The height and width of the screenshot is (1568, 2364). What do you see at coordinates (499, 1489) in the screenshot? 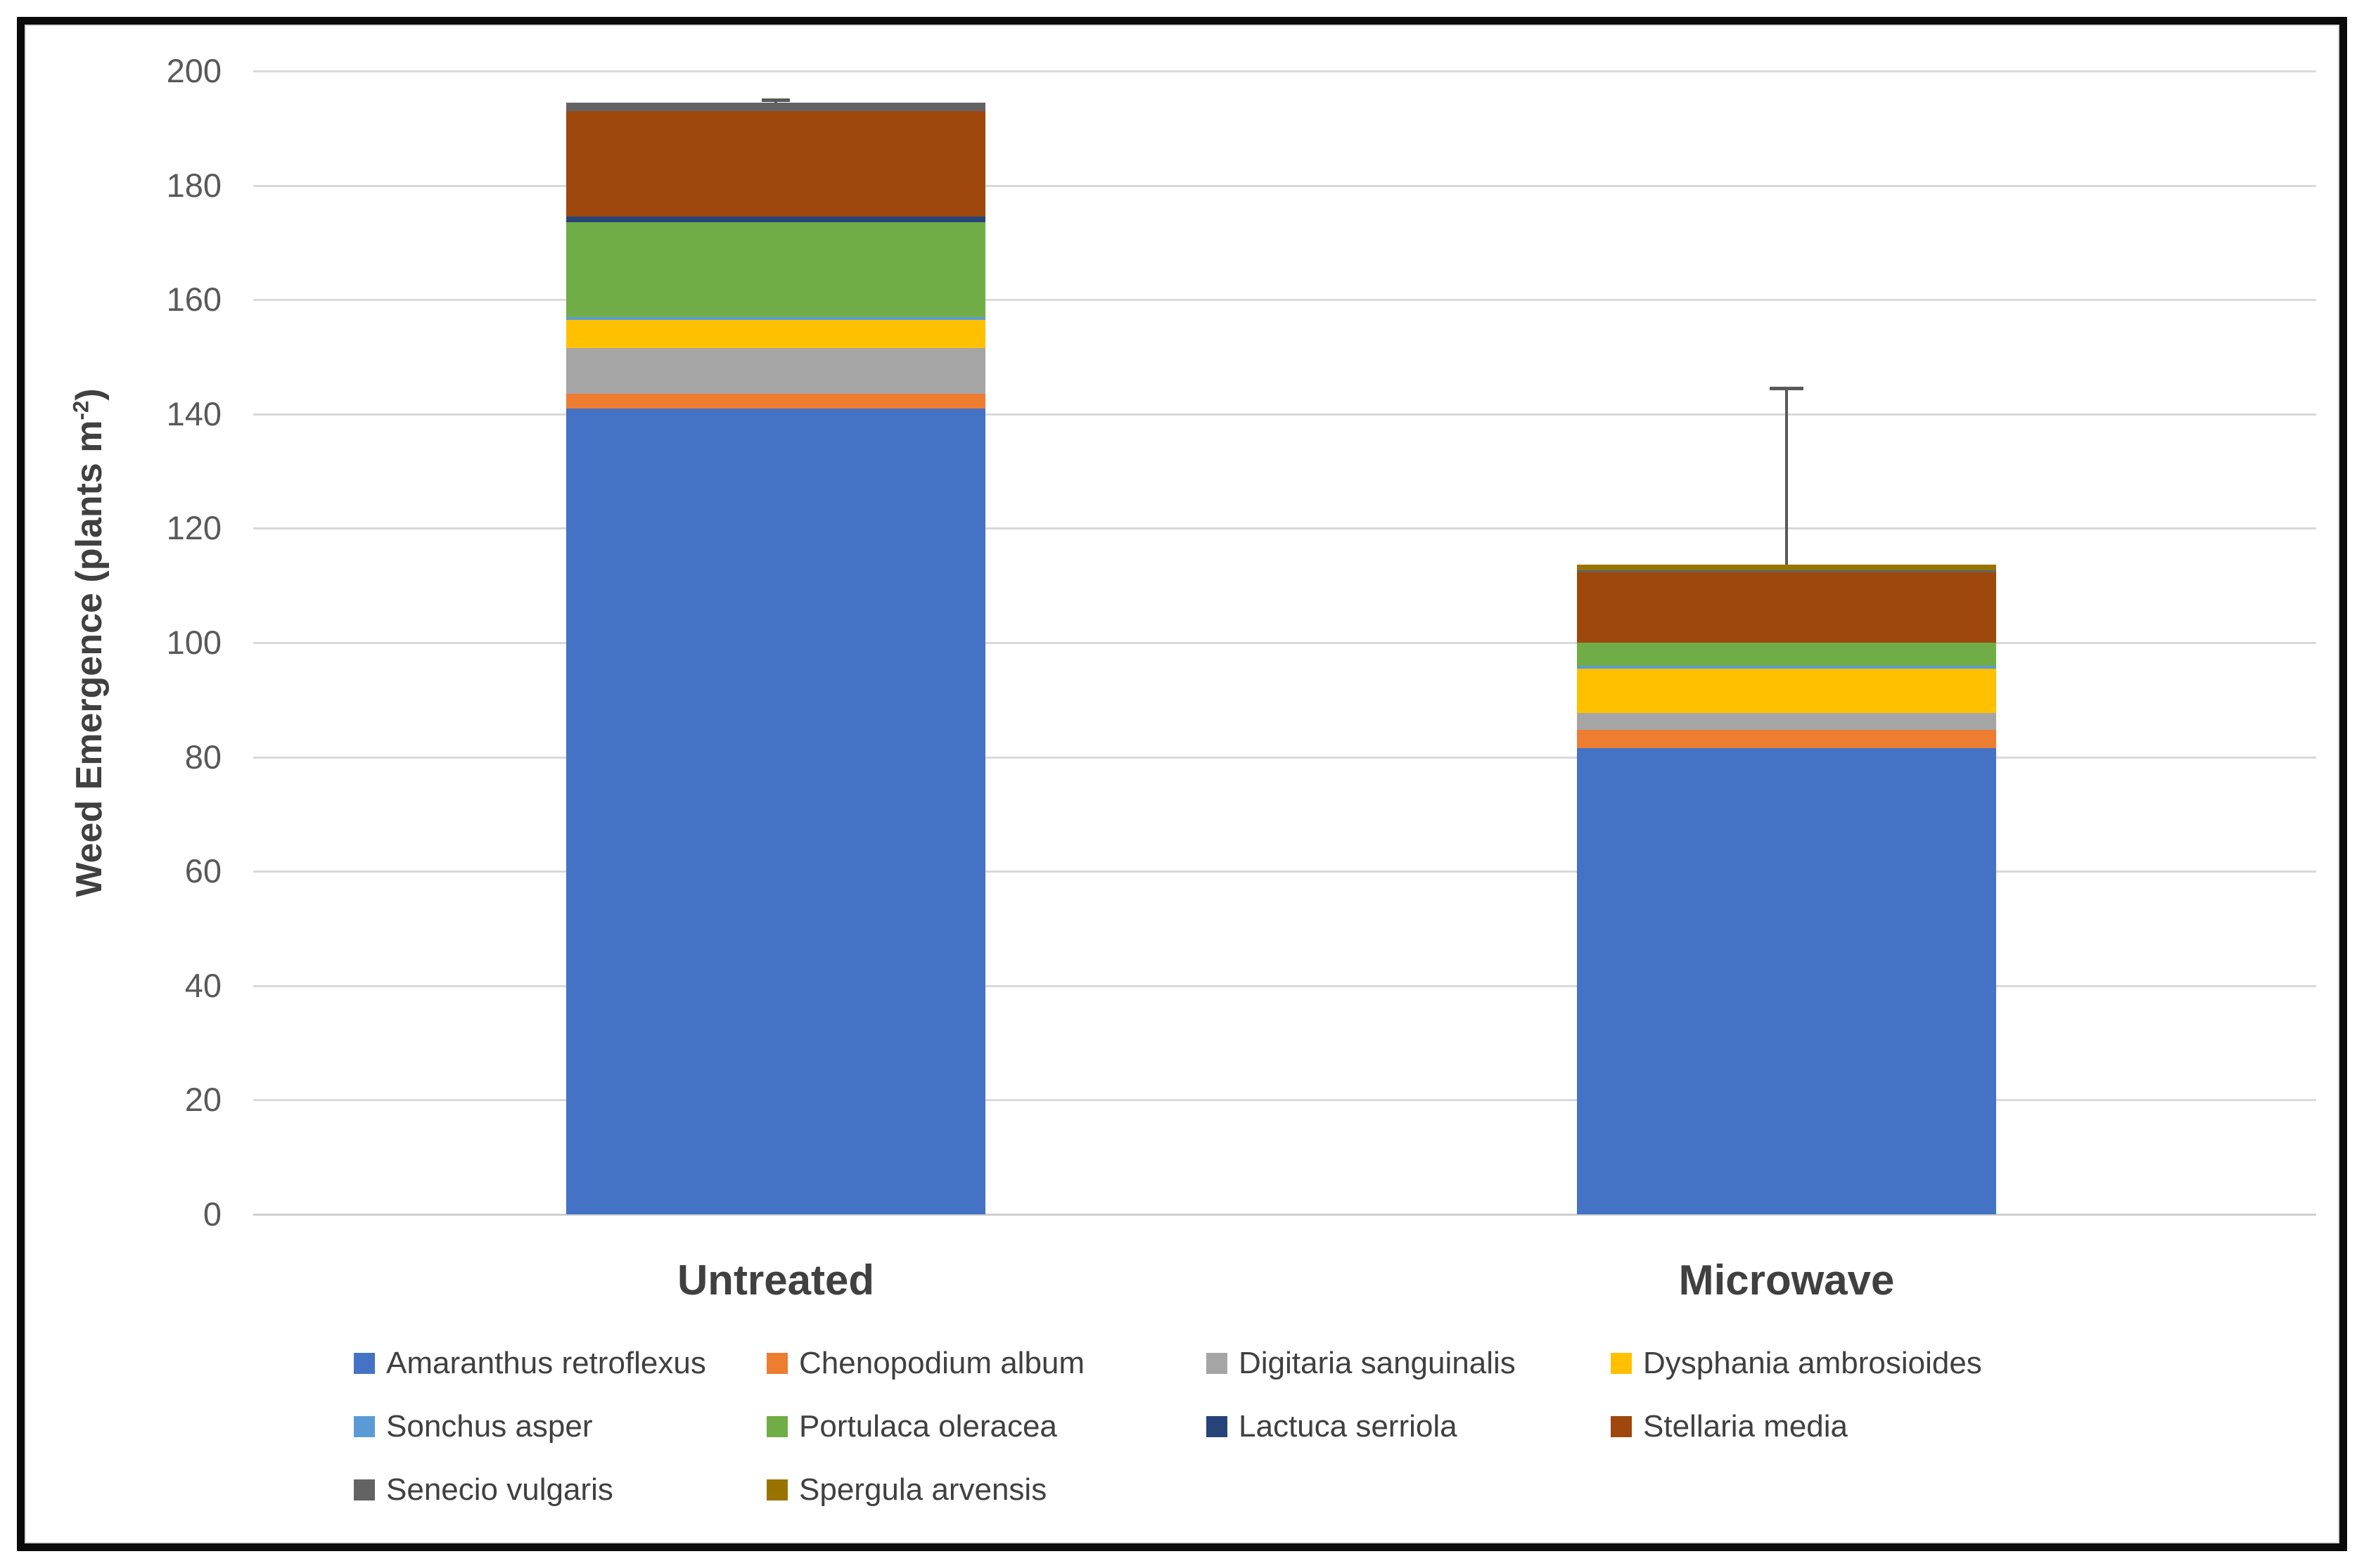
I see `legend-label-senecio-vulgaris: Senecio vulgaris` at bounding box center [499, 1489].